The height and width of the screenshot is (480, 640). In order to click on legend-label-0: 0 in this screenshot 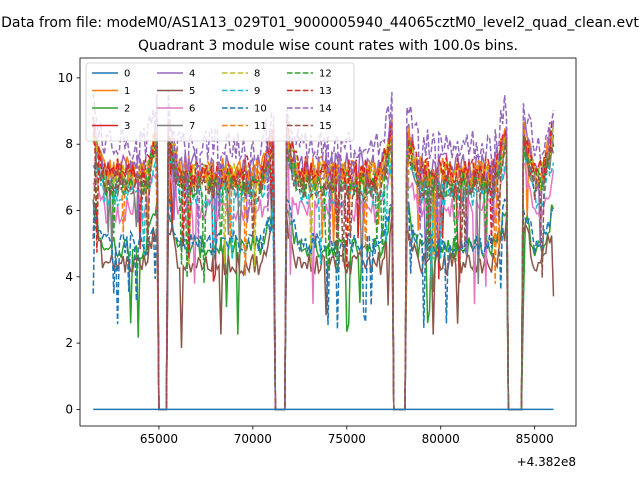, I will do `click(127, 74)`.